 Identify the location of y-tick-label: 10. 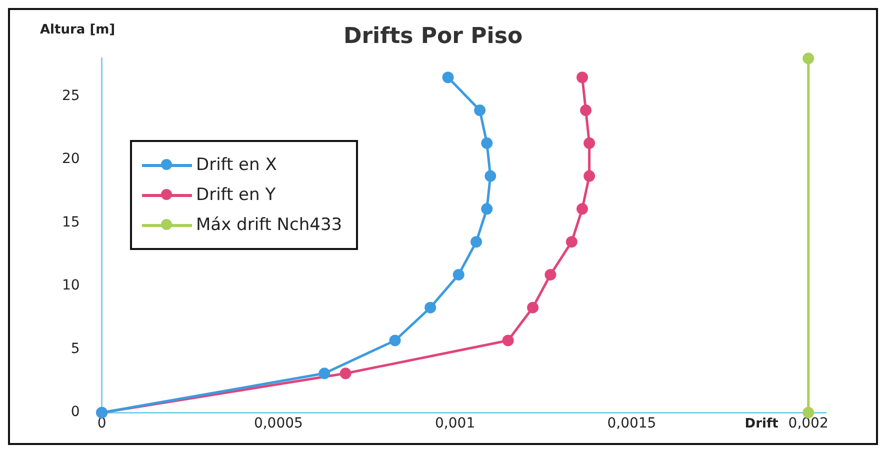
(71, 286).